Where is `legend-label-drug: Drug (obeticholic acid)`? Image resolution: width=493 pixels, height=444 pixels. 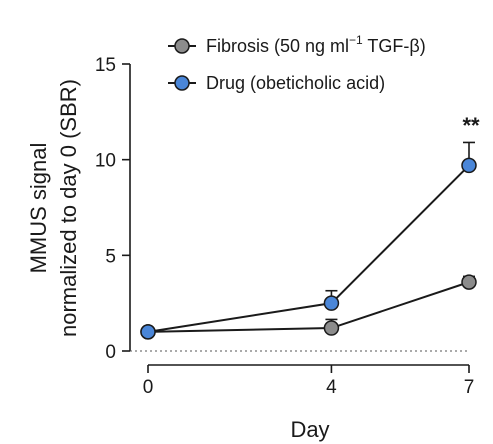 legend-label-drug: Drug (obeticholic acid) is located at coordinates (295, 83).